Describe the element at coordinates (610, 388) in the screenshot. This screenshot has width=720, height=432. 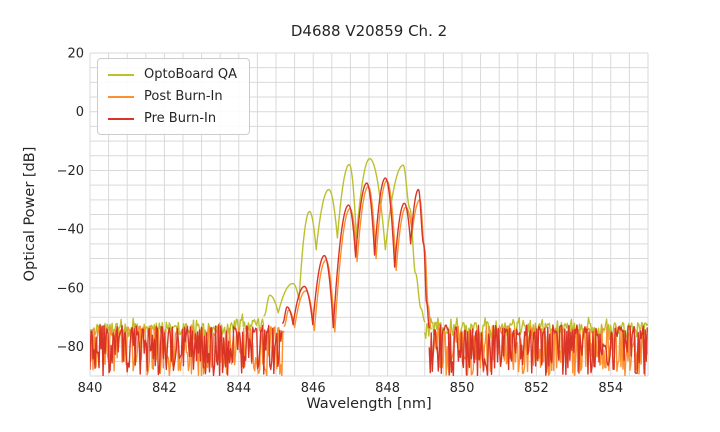
I see `x-tick-label: 854` at that location.